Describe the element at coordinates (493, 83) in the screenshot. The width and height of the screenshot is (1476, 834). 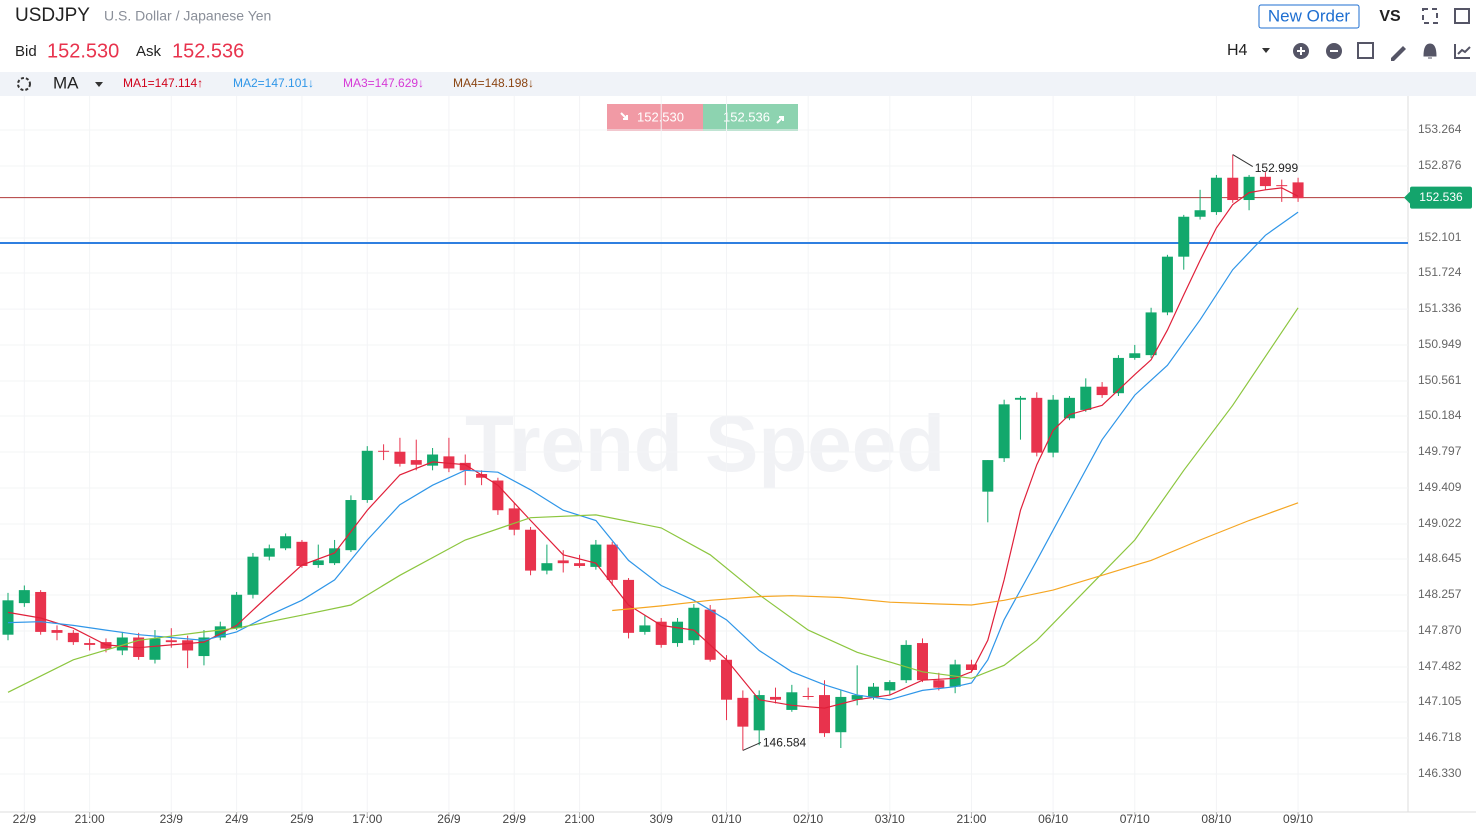
I see `ma-legend: MA4=148.198↓` at that location.